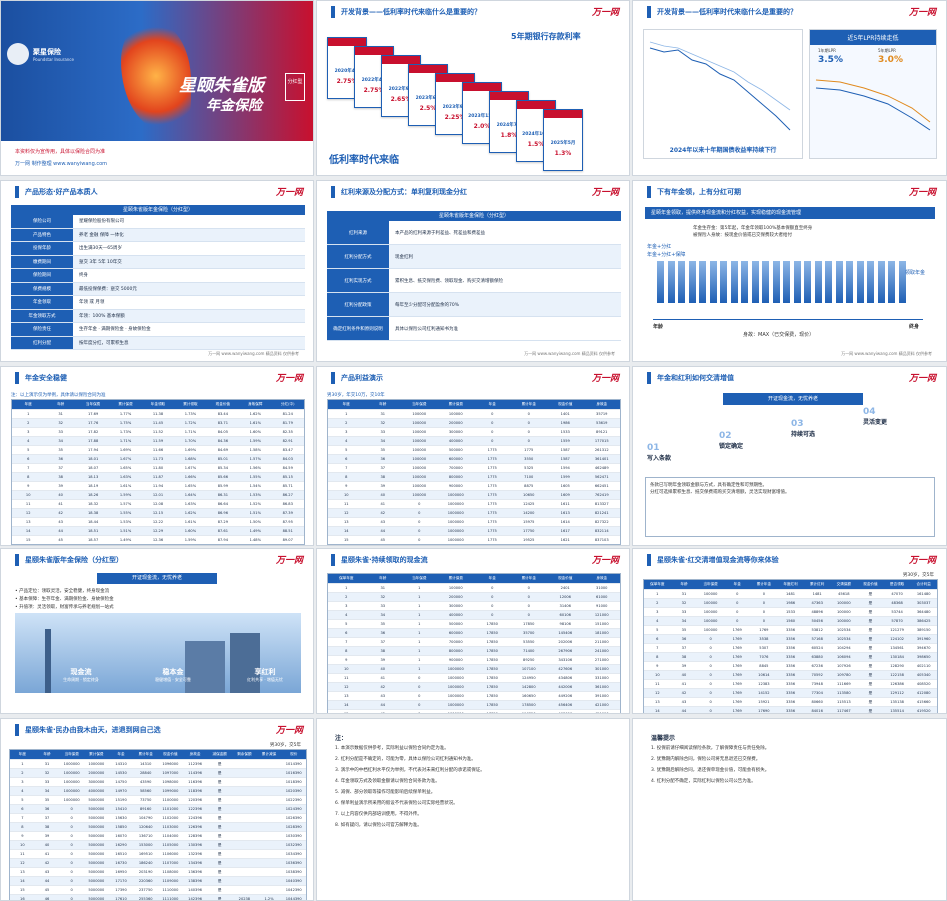 The width and height of the screenshot is (947, 901). What do you see at coordinates (255, 495) in the screenshot?
I see `table-cell: 1.53%` at bounding box center [255, 495].